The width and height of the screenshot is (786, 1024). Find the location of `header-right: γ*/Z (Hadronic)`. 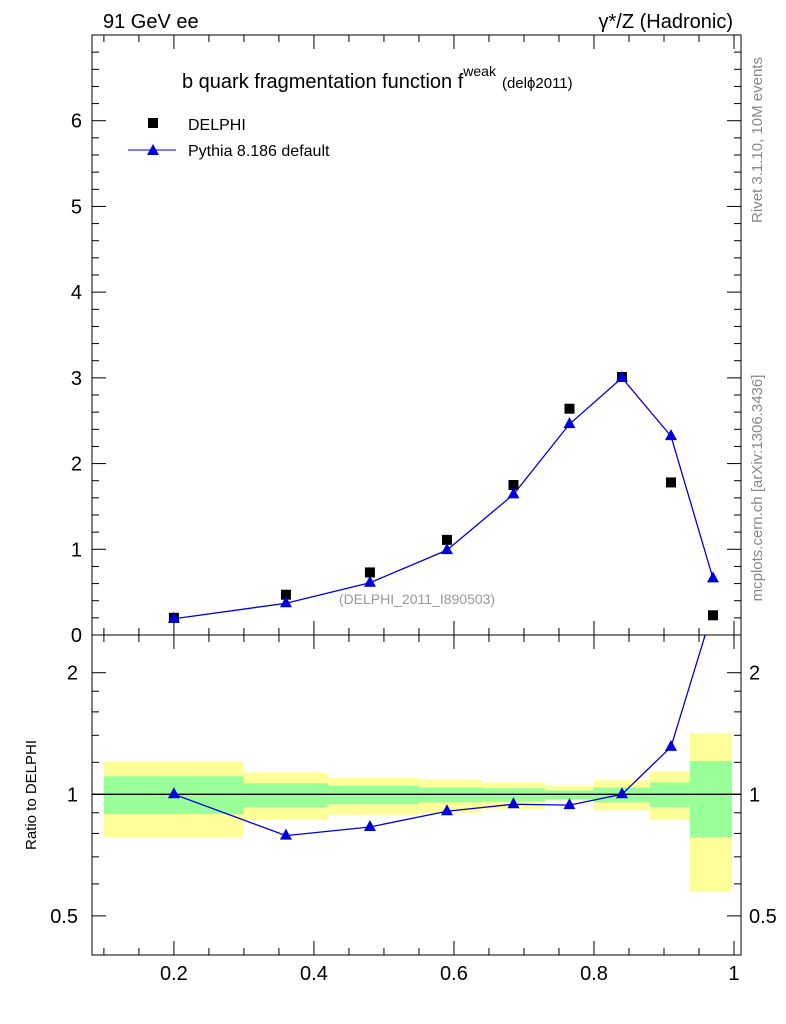

header-right: γ*/Z (Hadronic) is located at coordinates (666, 22).